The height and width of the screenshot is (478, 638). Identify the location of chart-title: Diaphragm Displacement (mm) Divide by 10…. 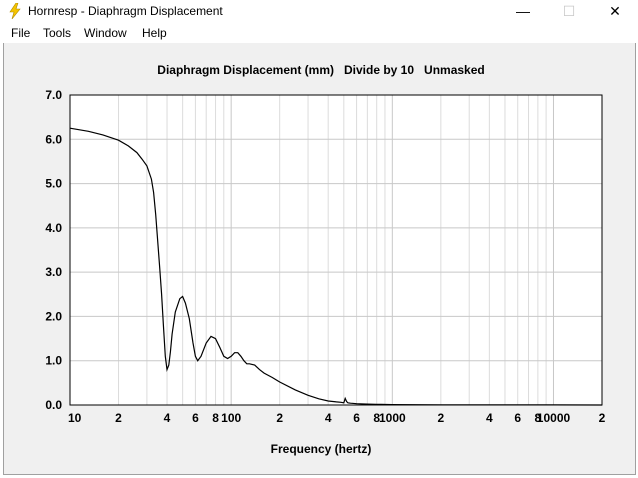
(320, 70).